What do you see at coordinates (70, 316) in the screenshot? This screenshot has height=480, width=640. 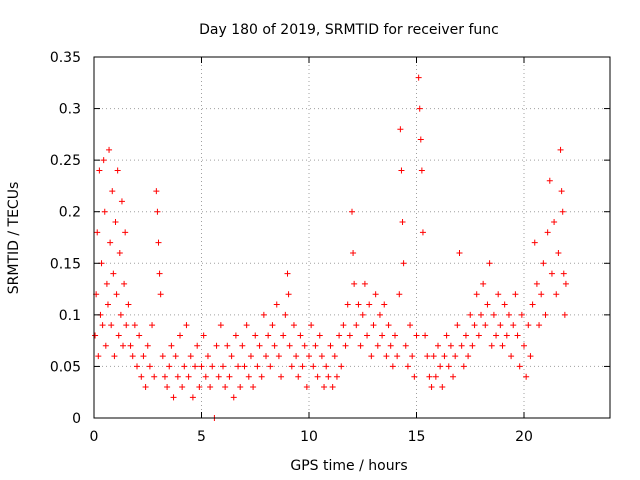 I see `y-tick-label: 0.1` at bounding box center [70, 316].